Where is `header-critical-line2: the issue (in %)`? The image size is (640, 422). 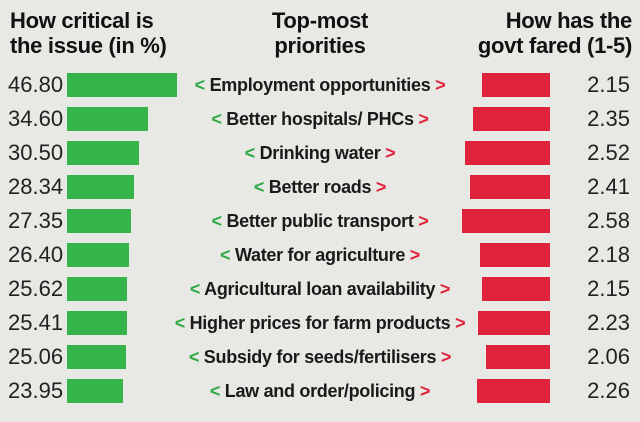
header-critical-line2: the issue (in %) is located at coordinates (88, 45).